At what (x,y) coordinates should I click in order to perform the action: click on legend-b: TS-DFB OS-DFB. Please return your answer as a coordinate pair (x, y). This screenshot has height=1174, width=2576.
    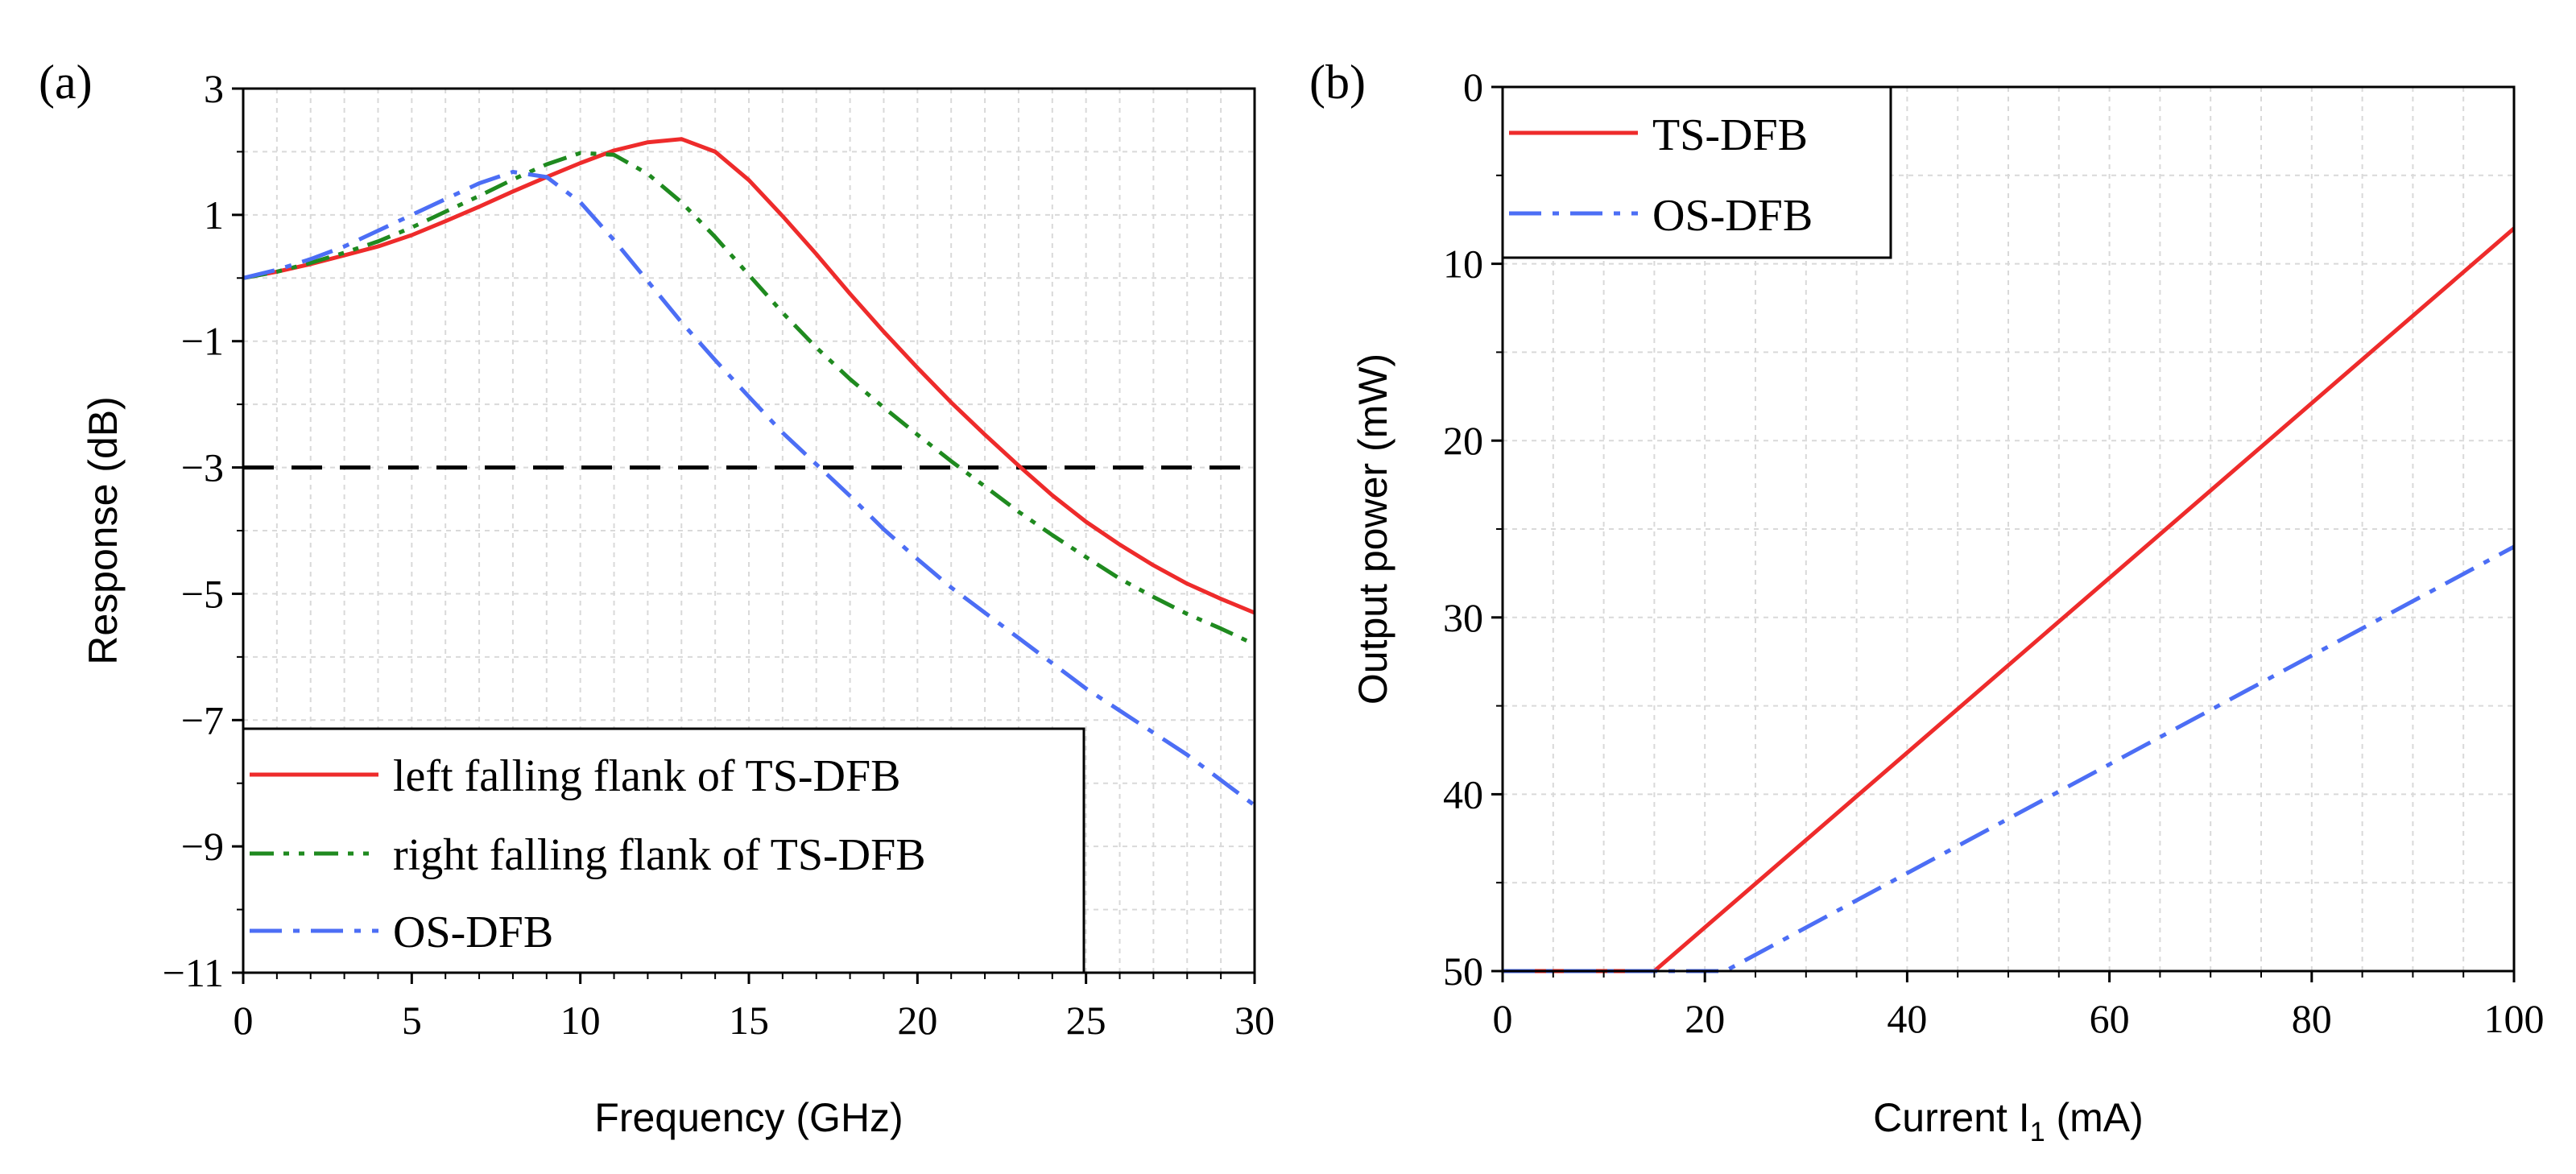
    Looking at the image, I should click on (1697, 172).